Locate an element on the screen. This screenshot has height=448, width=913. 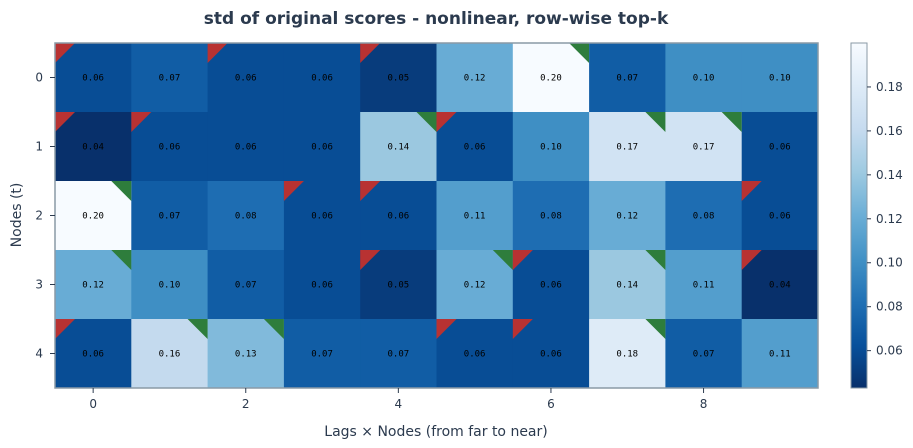
heatmap-cell-r4-c6 is located at coordinates (551, 354).